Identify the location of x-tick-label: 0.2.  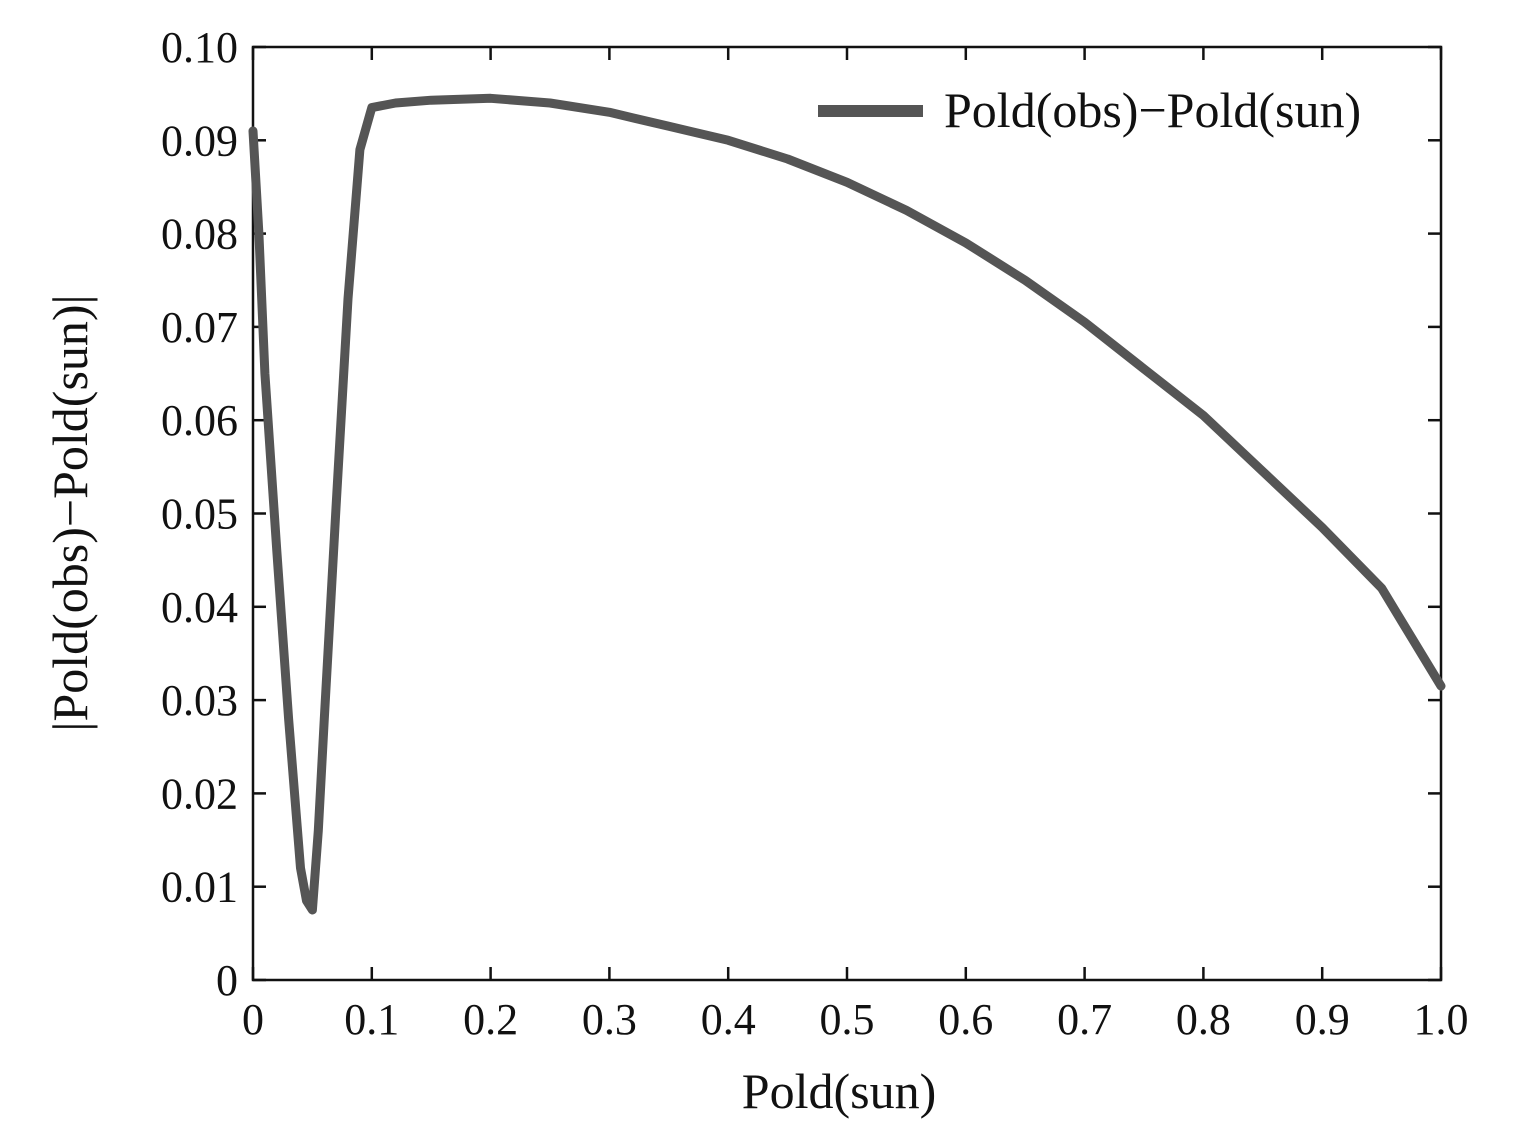
(490, 1019).